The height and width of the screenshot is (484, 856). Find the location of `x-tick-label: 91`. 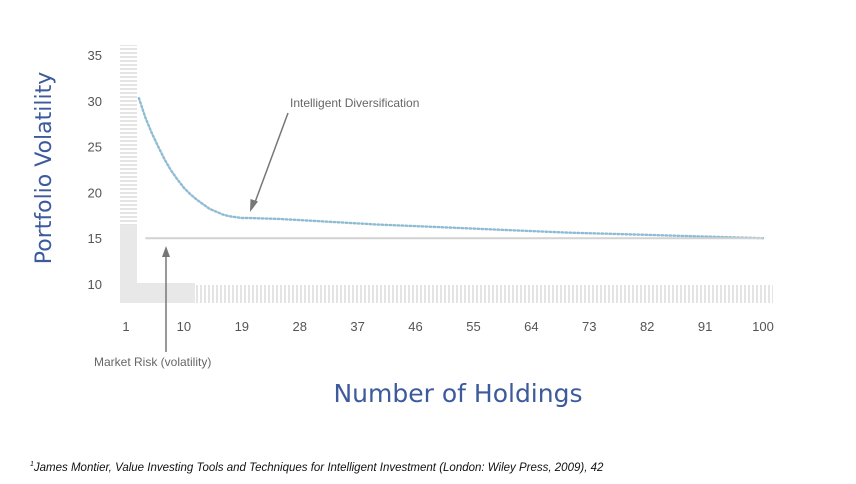

x-tick-label: 91 is located at coordinates (705, 326).